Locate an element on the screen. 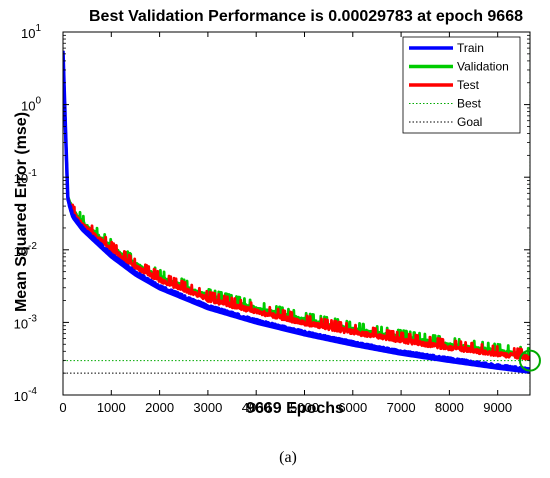 Image resolution: width=550 pixels, height=478 pixels. legend-label: Test is located at coordinates (468, 85).